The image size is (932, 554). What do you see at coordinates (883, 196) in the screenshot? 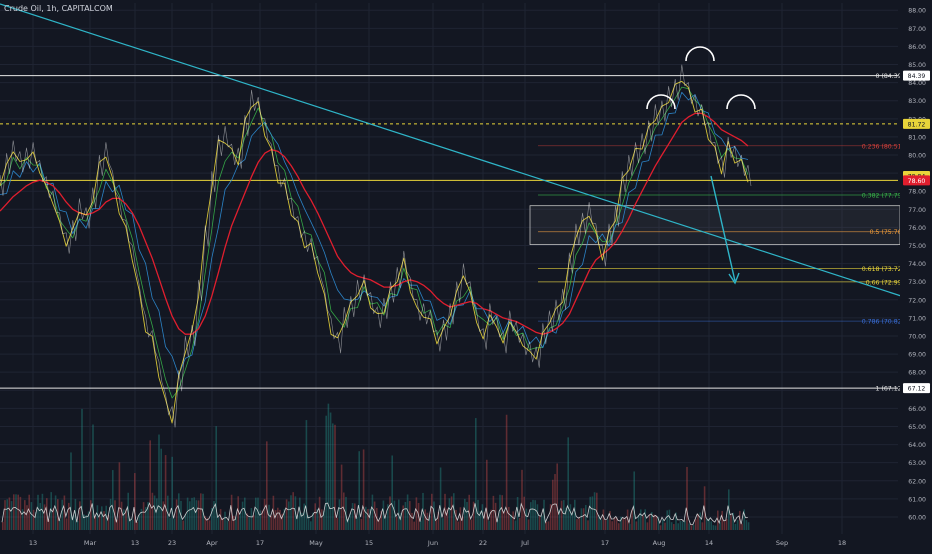
I see `fib-level-label: 0.382 (77.79)` at bounding box center [883, 196].